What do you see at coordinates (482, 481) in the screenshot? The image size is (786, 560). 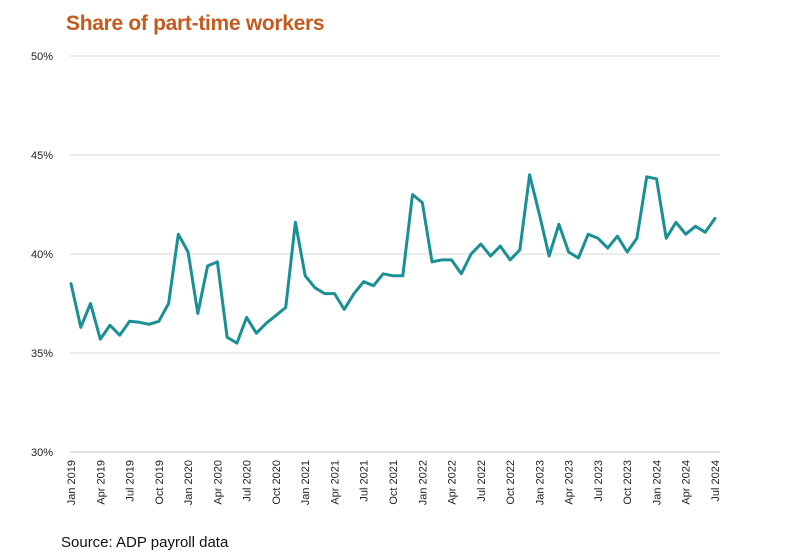 I see `x-tick-label: Jul 2022` at bounding box center [482, 481].